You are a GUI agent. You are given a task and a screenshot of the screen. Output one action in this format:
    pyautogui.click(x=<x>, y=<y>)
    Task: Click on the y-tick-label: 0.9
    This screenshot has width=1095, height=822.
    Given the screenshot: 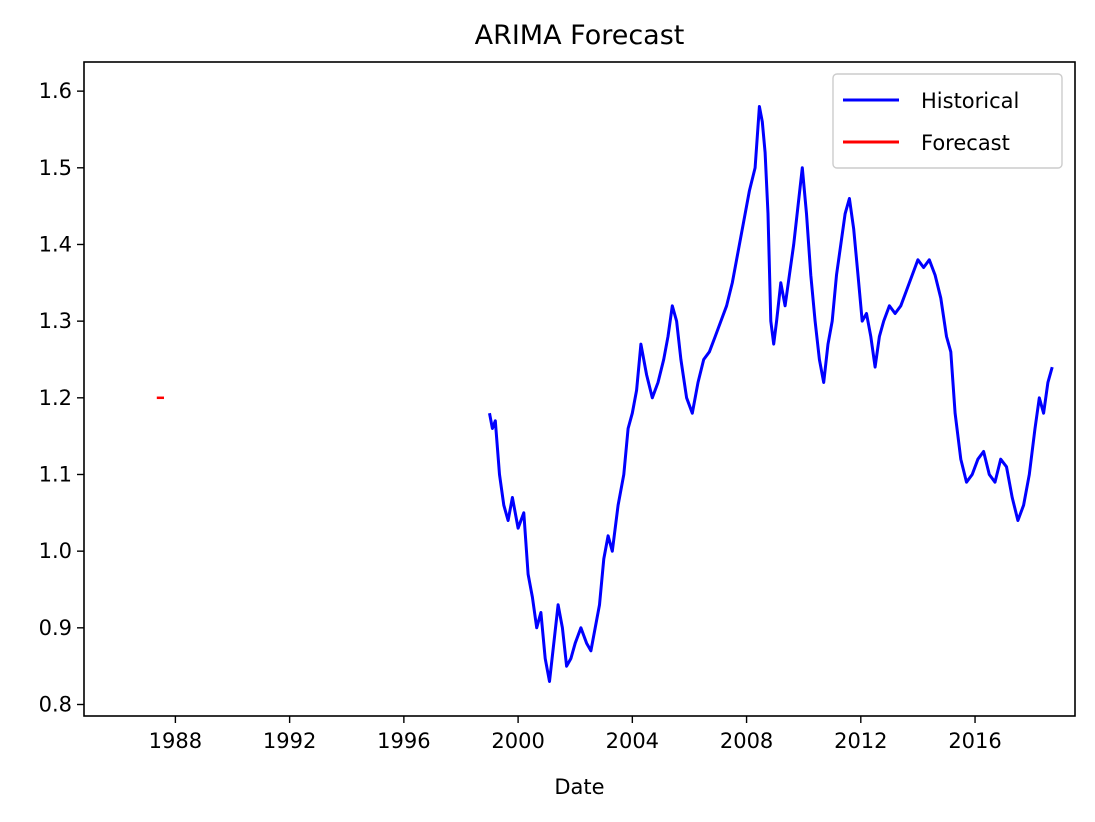 What is the action you would take?
    pyautogui.click(x=55, y=628)
    